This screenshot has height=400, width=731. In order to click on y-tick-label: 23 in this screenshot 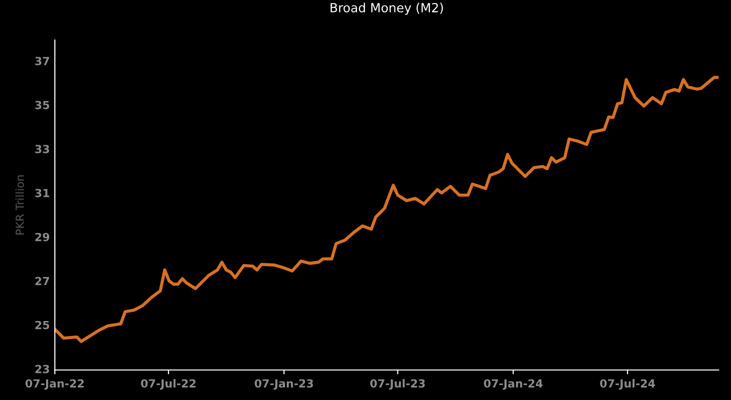, I will do `click(42, 369)`.